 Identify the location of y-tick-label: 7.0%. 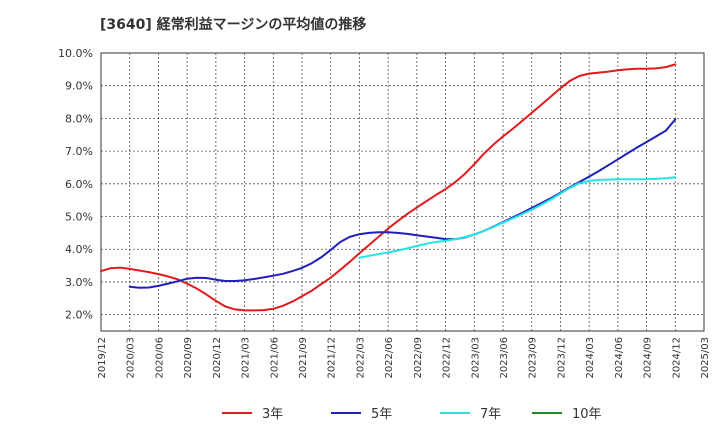
(79, 151).